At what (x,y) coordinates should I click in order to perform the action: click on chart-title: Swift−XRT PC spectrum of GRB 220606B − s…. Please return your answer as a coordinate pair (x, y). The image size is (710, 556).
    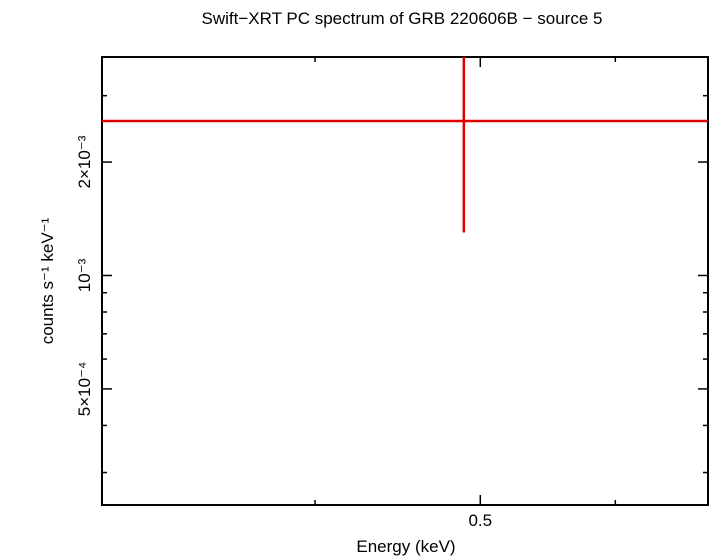
    Looking at the image, I should click on (402, 18).